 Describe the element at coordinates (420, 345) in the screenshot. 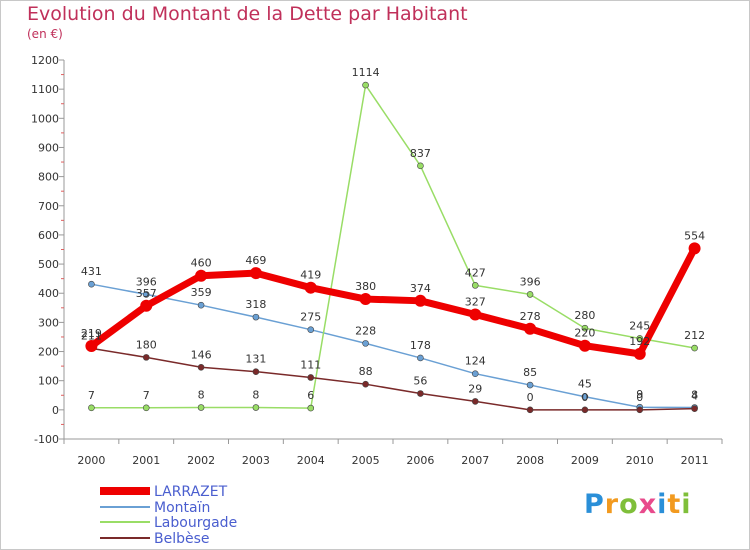

I see `data-label: 178` at that location.